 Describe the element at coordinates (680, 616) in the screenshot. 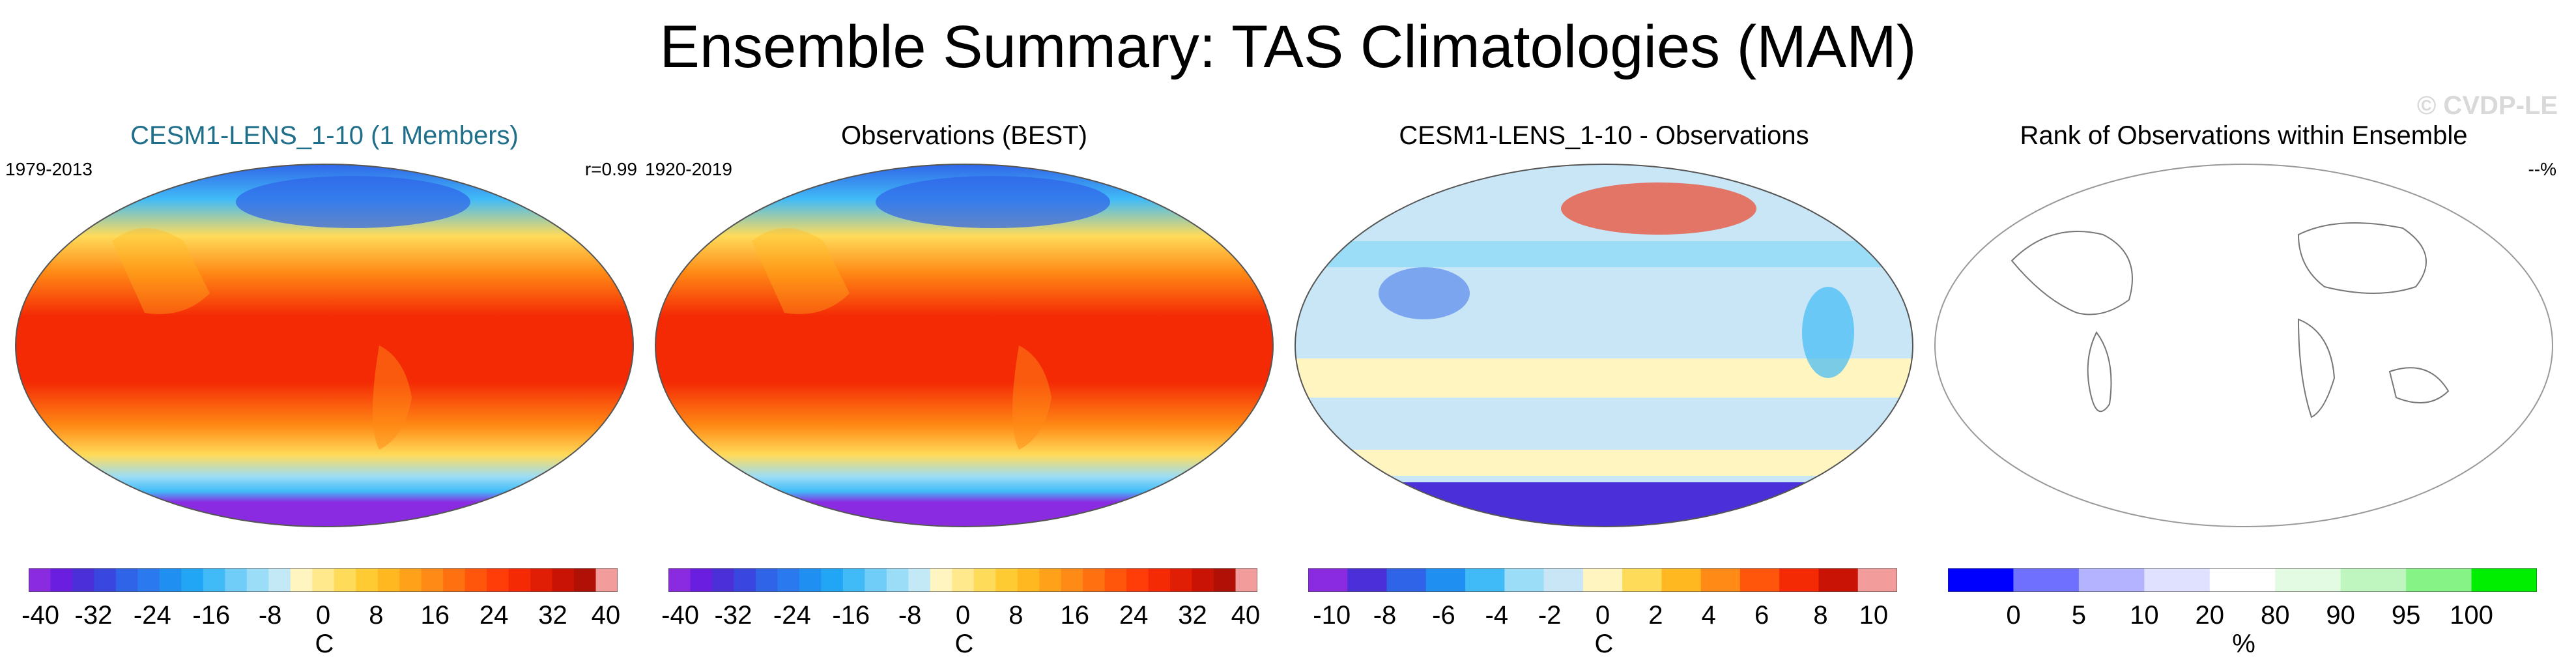

I see `colorbar-tick-label: -40` at that location.